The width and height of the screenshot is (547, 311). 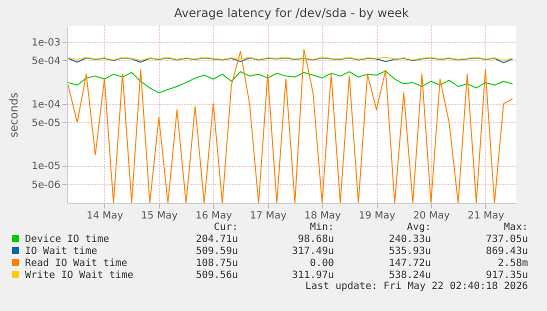 I want to click on text: 2.58m, so click(x=512, y=263).